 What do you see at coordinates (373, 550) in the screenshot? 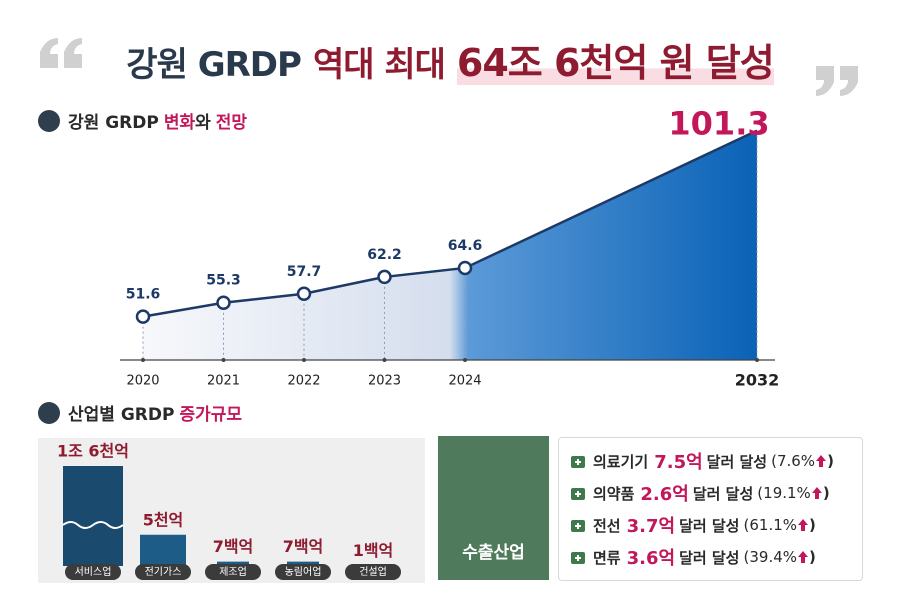
I see `data-label: 1백억` at bounding box center [373, 550].